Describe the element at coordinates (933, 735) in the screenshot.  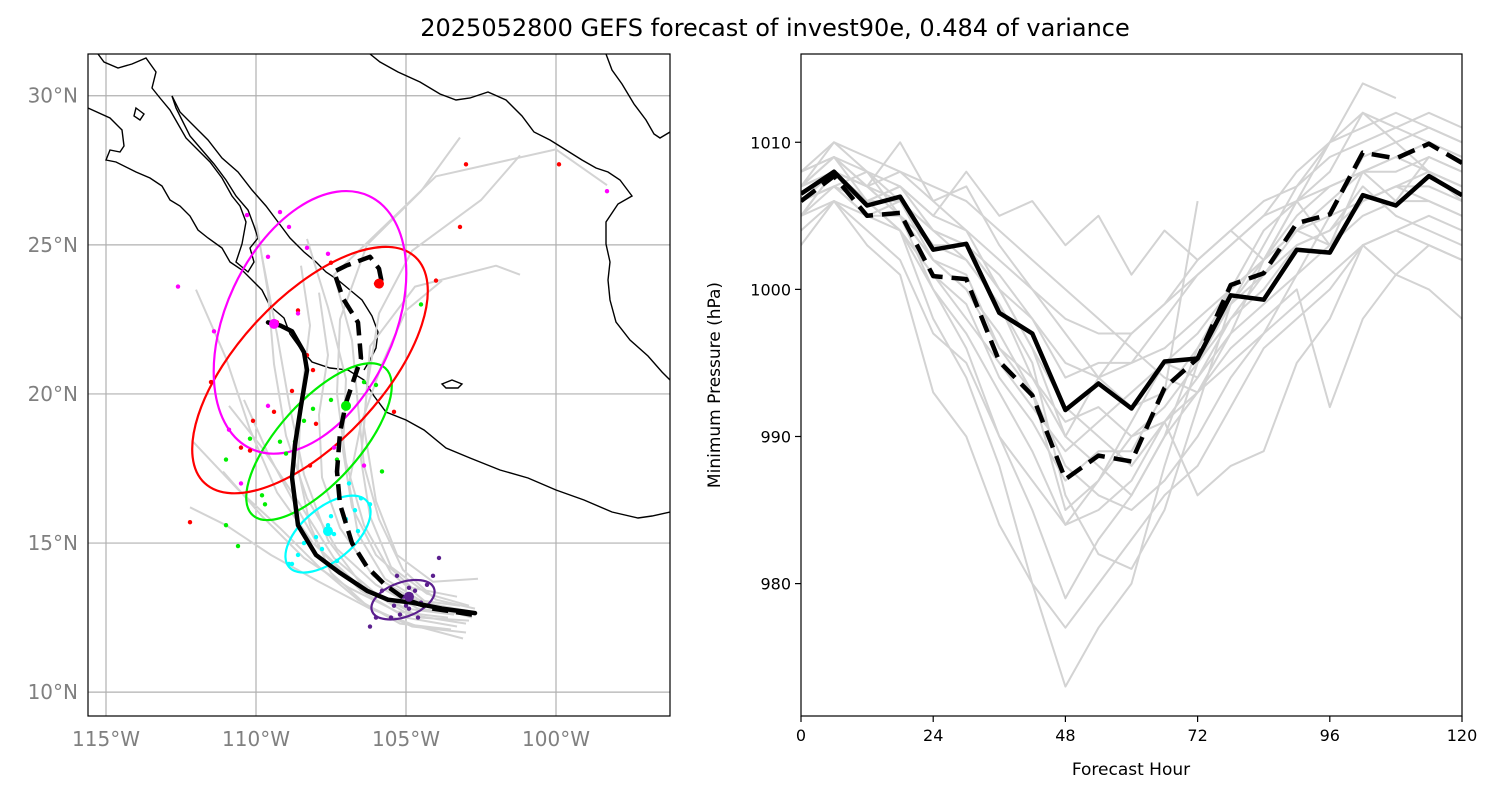
I see `x-tick-label: 24` at that location.